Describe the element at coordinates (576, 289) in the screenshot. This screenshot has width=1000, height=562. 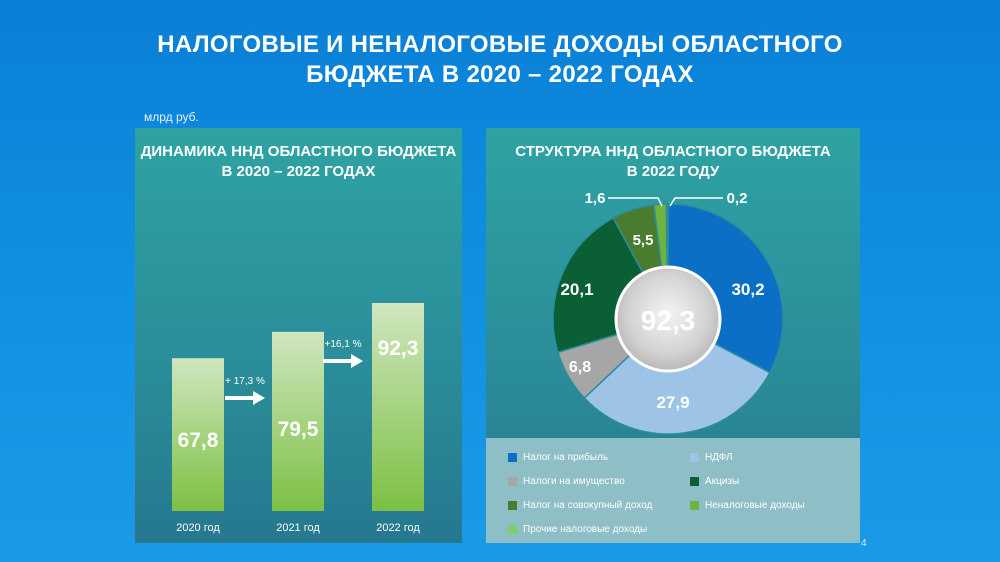
I see `pie-slice-label: 20,1` at that location.